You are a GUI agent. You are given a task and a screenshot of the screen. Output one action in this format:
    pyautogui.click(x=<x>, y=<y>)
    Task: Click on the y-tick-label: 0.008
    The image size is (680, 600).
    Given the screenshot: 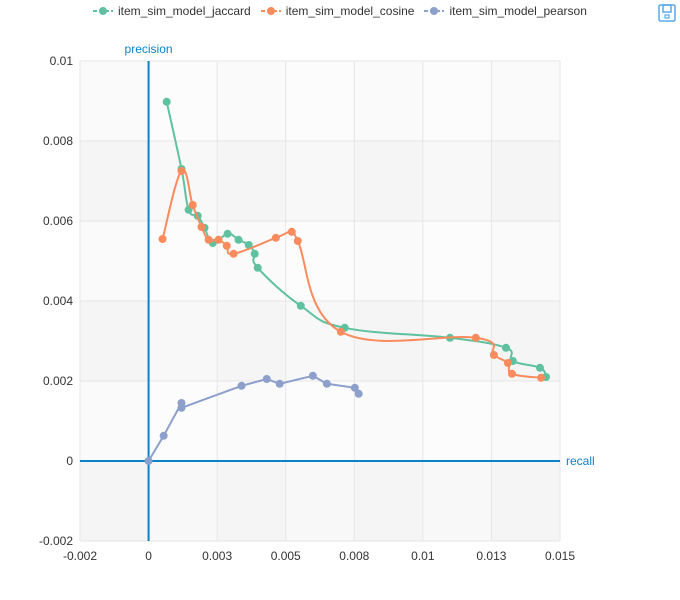 What is the action you would take?
    pyautogui.click(x=58, y=141)
    